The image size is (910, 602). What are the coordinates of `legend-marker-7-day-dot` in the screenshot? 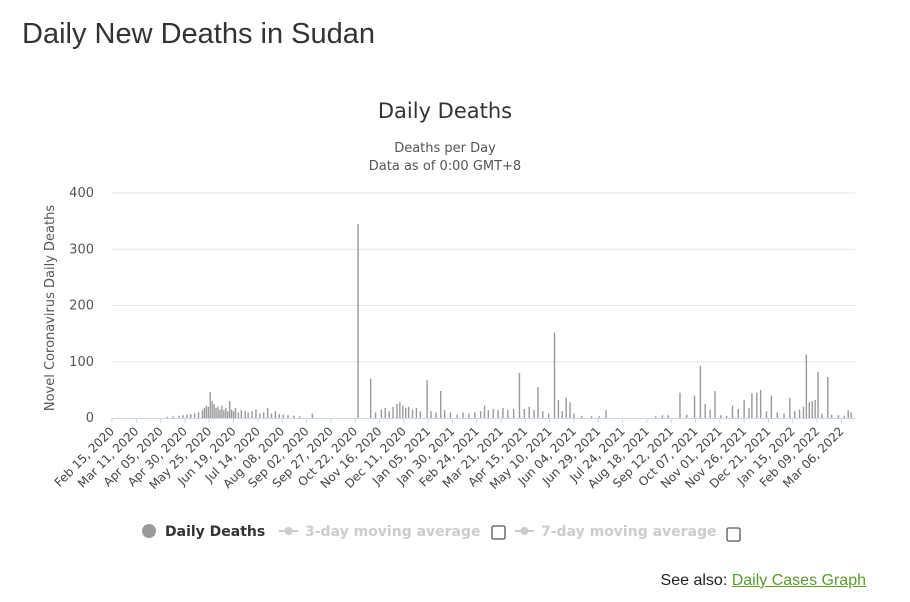 It's located at (524, 531).